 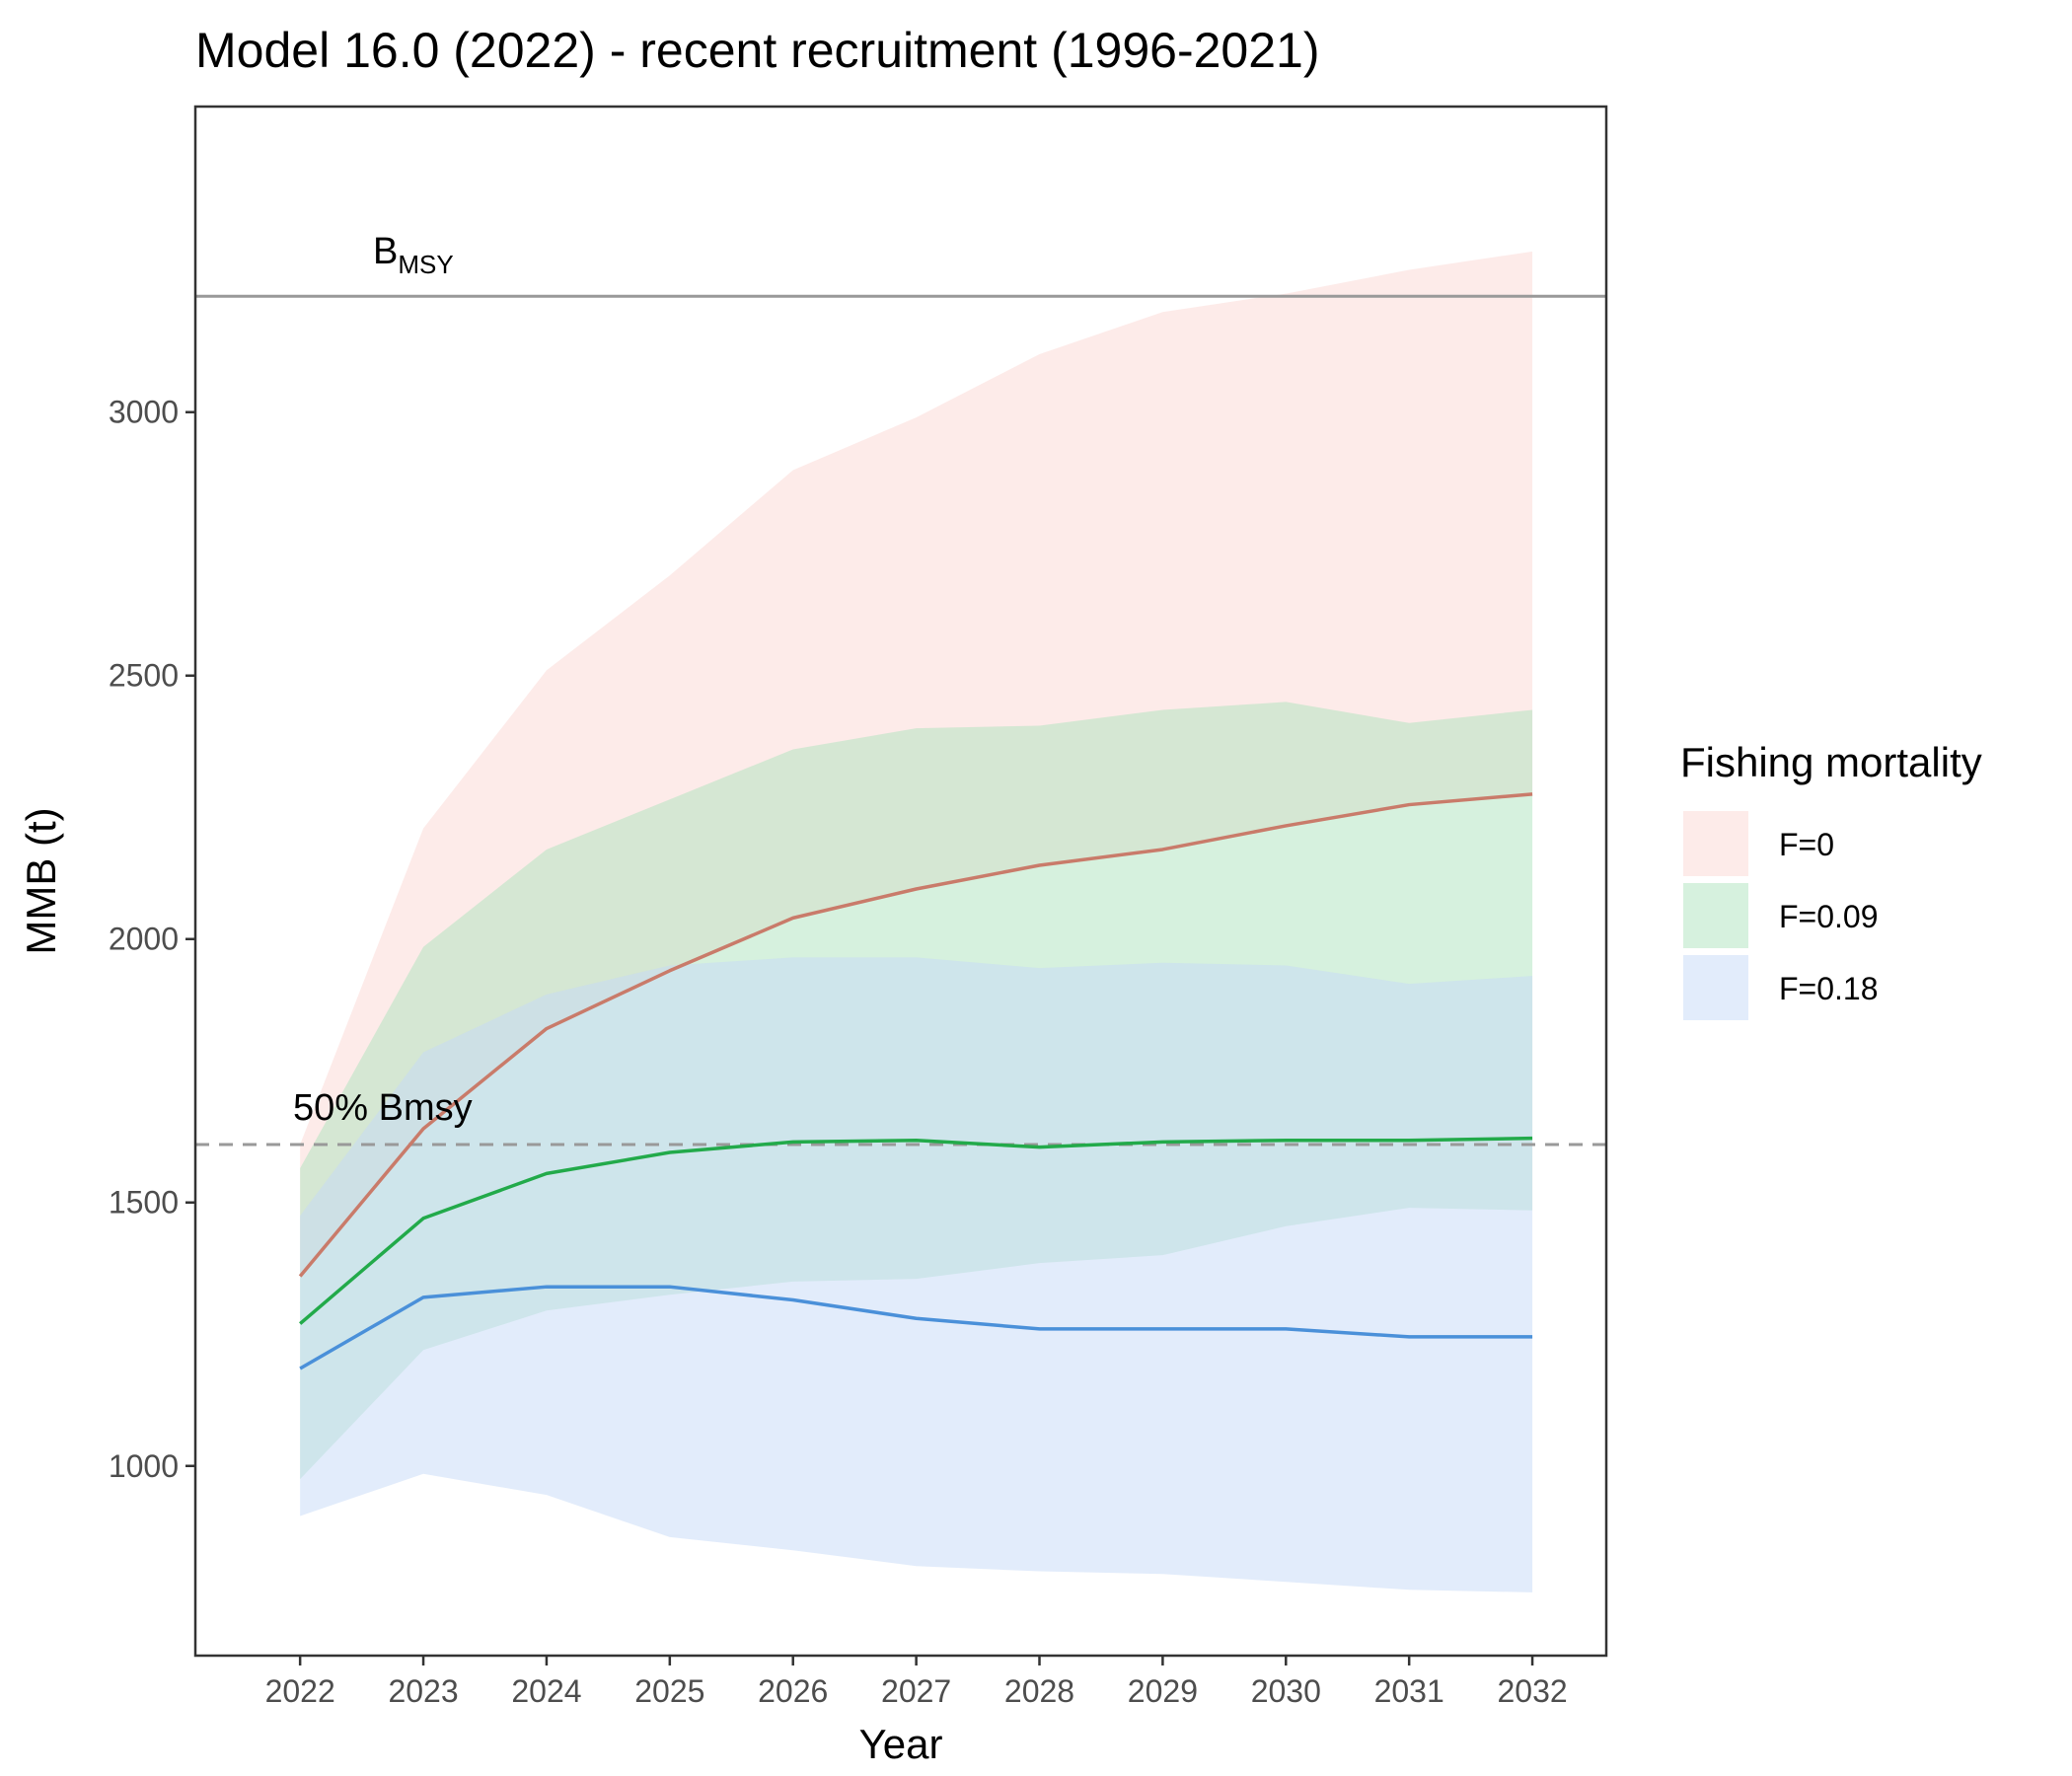 What do you see at coordinates (144, 1466) in the screenshot?
I see `y-tick-label: 1000` at bounding box center [144, 1466].